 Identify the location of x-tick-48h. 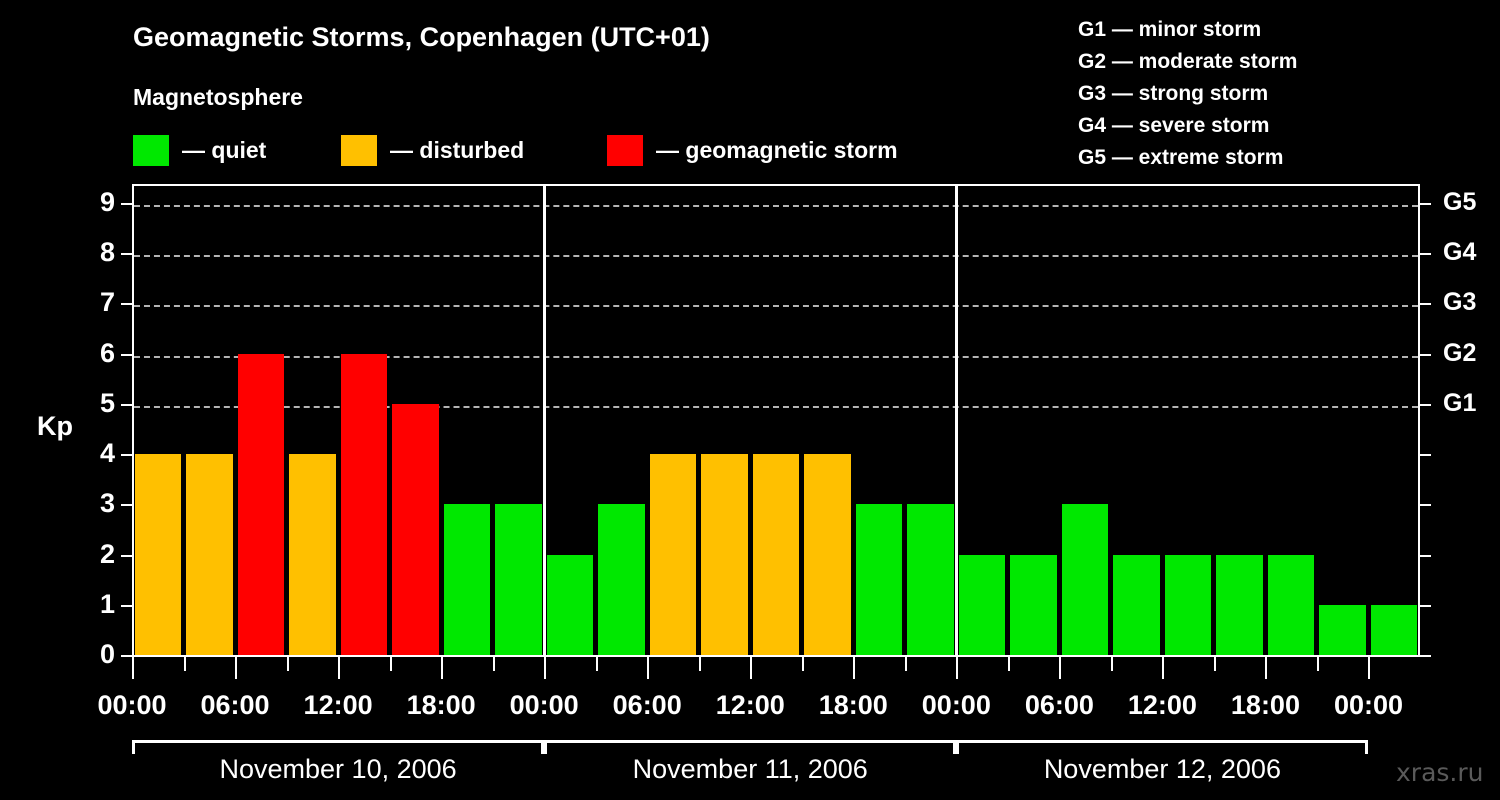
(957, 668).